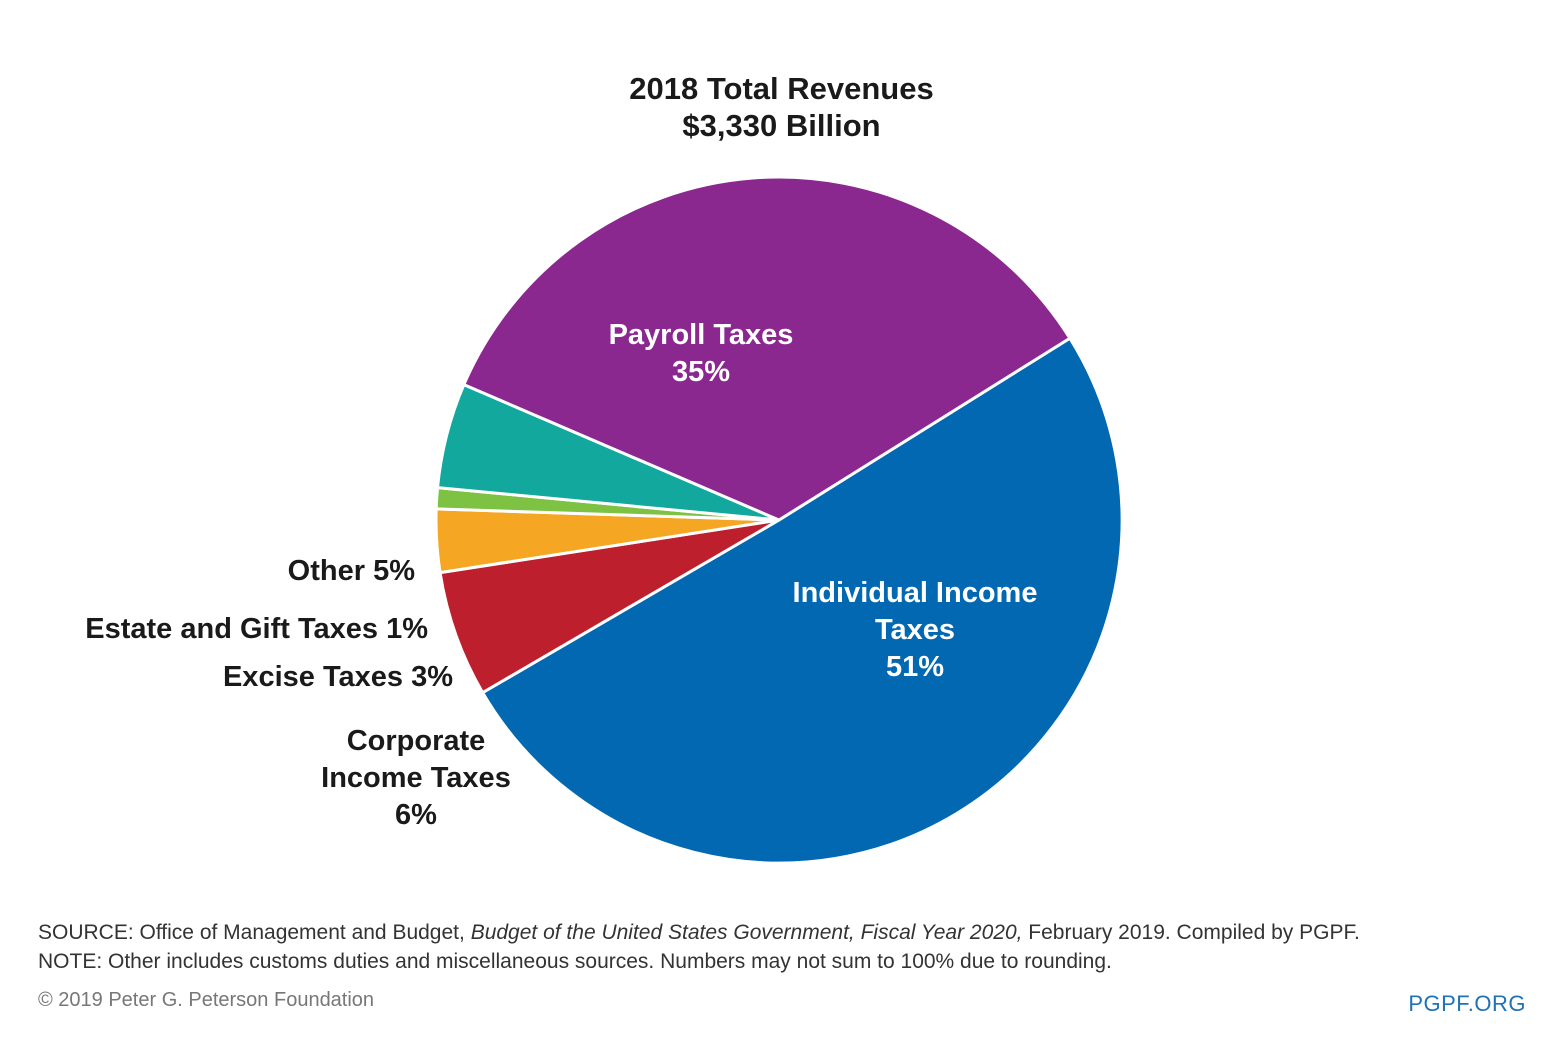  I want to click on label-individual-income-taxes: Individual Income Taxes 51%, so click(915, 630).